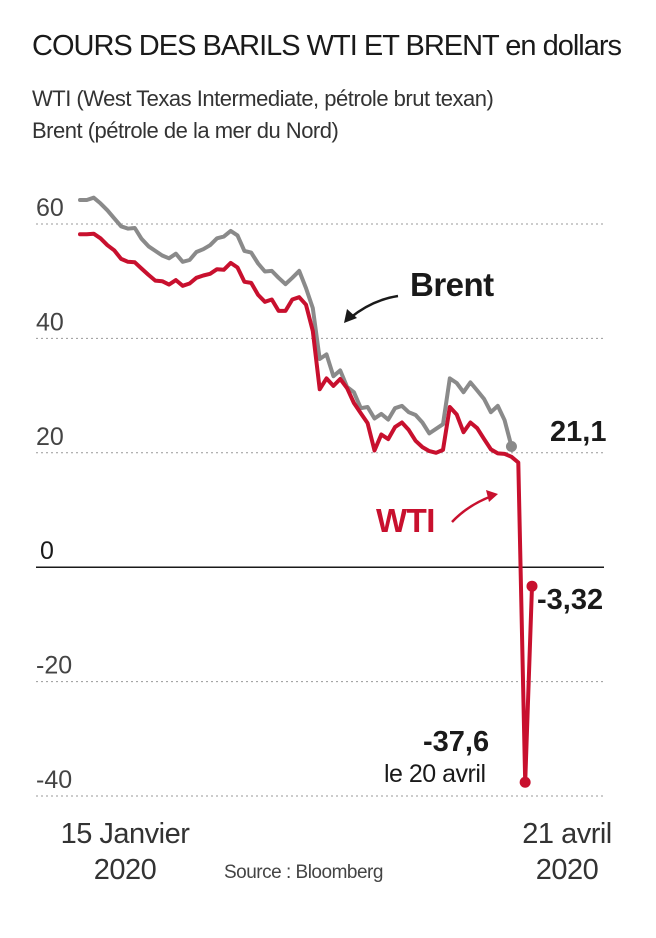  What do you see at coordinates (54, 780) in the screenshot?
I see `y-tick-label--40: -40` at bounding box center [54, 780].